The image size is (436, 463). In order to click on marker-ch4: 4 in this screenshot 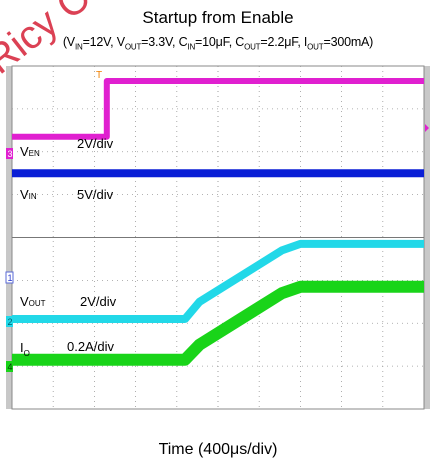, I will do `click(9, 366)`.